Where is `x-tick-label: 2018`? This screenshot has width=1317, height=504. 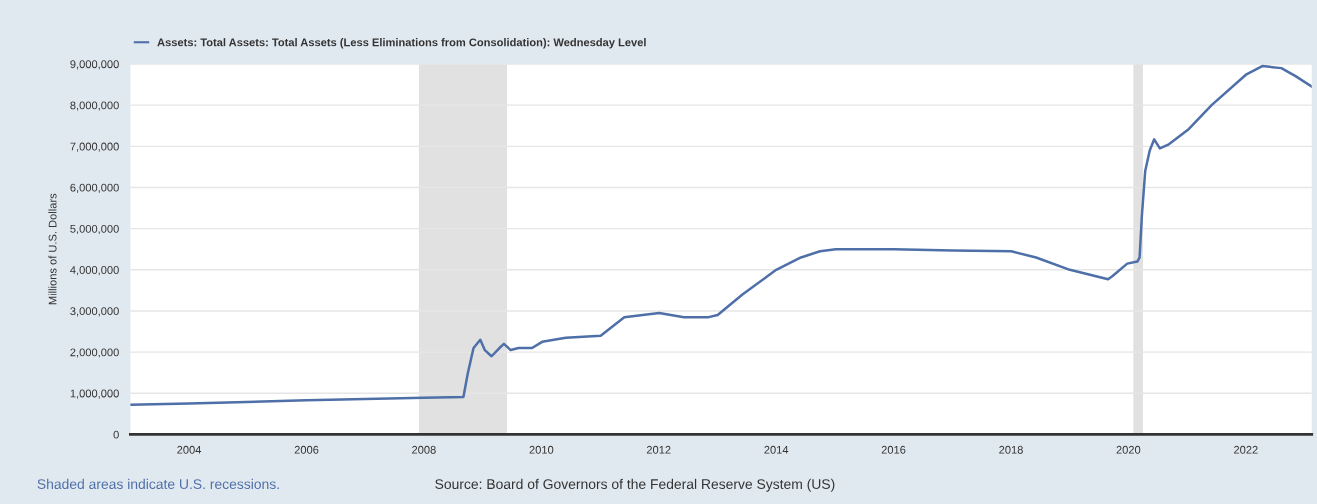 x-tick-label: 2018 is located at coordinates (1011, 449).